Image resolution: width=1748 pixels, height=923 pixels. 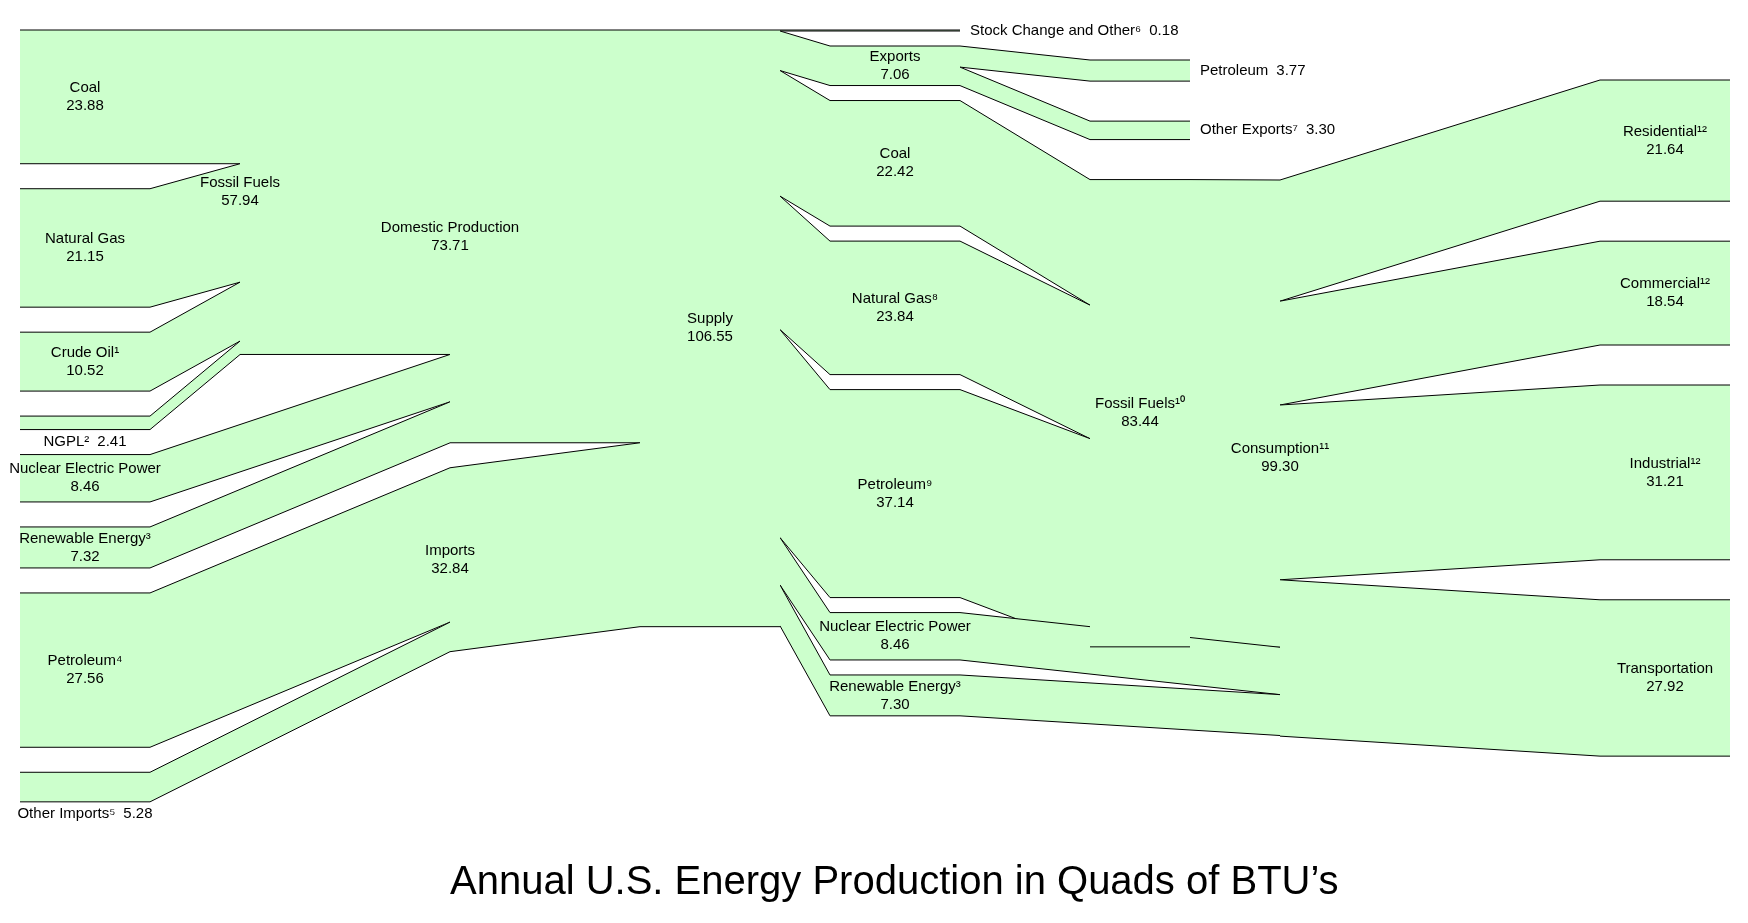 I want to click on data-label: 21.64, so click(x=1665, y=148).